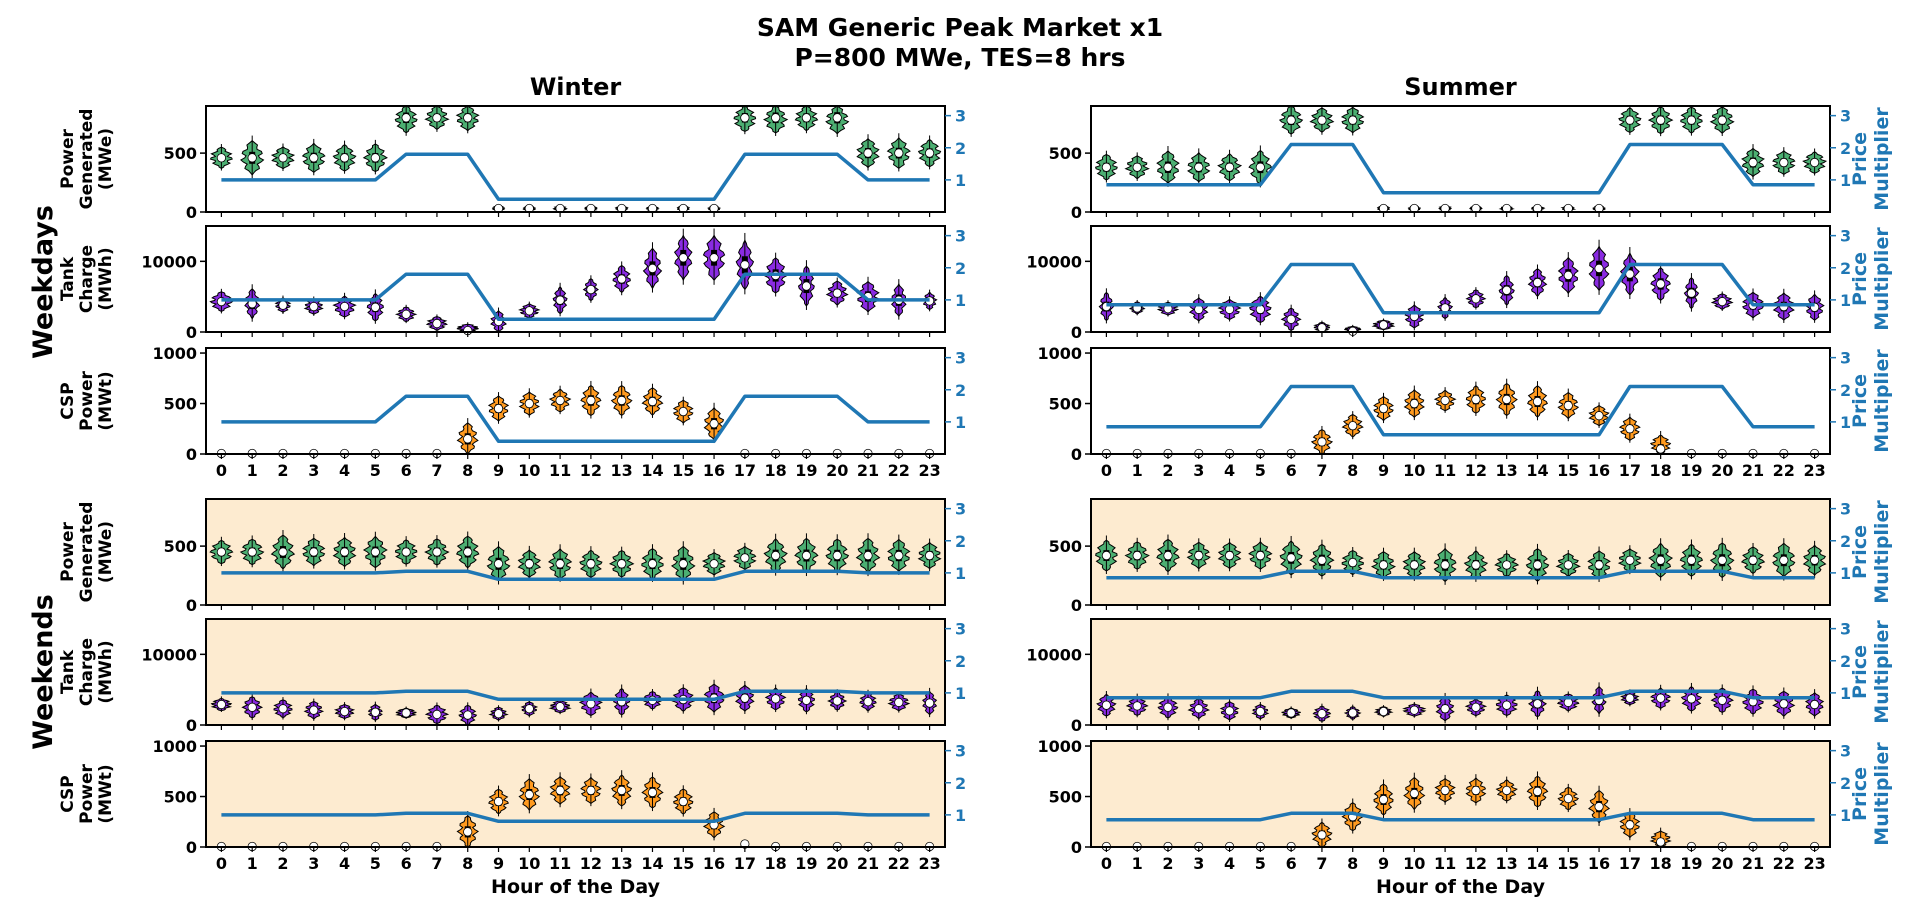 This screenshot has width=1920, height=909. Describe the element at coordinates (1445, 470) in the screenshot. I see `x-tick-label: 11` at that location.